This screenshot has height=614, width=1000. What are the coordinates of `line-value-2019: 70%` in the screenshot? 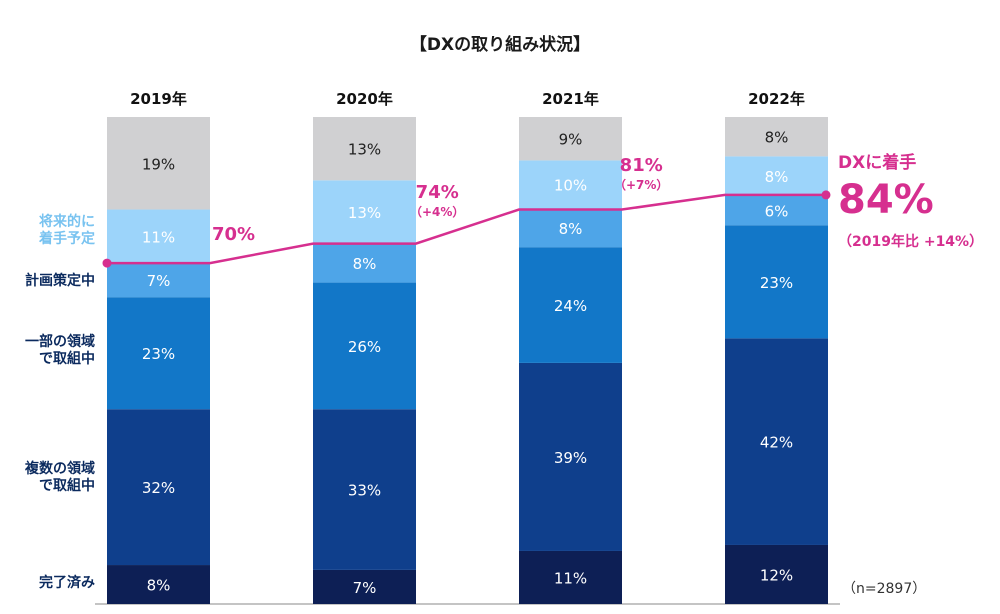 It's located at (234, 234).